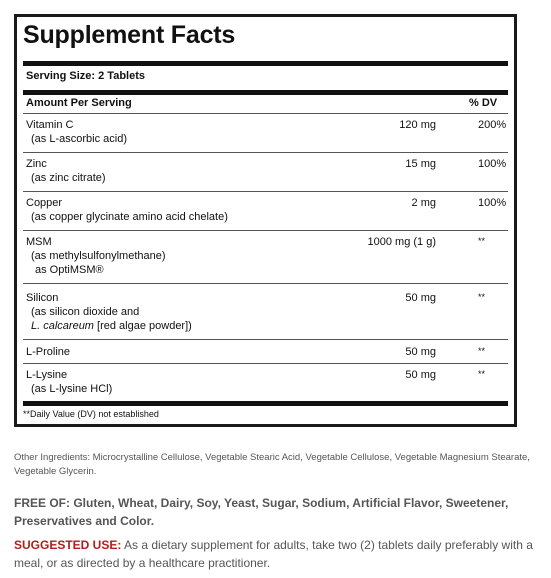 Image resolution: width=551 pixels, height=578 pixels. I want to click on species-name: L. calcareum, so click(62, 326).